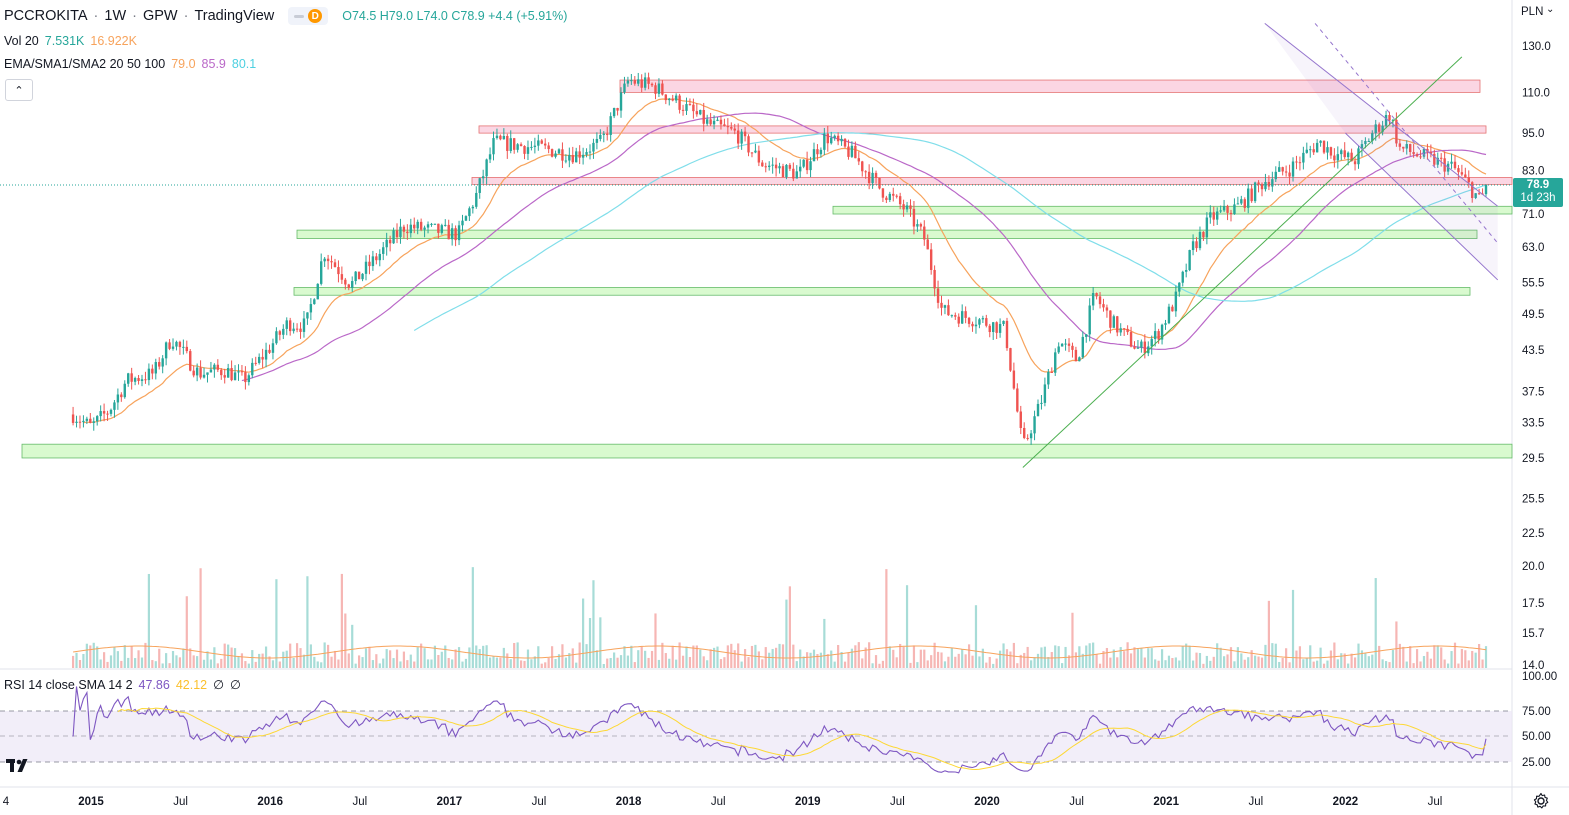 Image resolution: width=1569 pixels, height=815 pixels. I want to click on platform-label: TradingView, so click(234, 16).